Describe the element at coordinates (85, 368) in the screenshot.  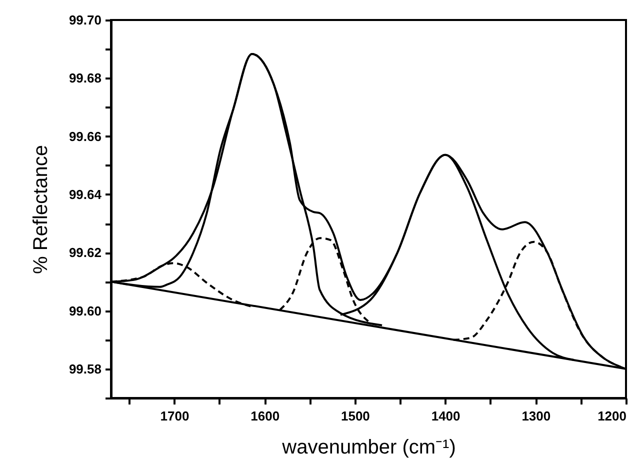
I see `y-tick-label: 99.58` at that location.